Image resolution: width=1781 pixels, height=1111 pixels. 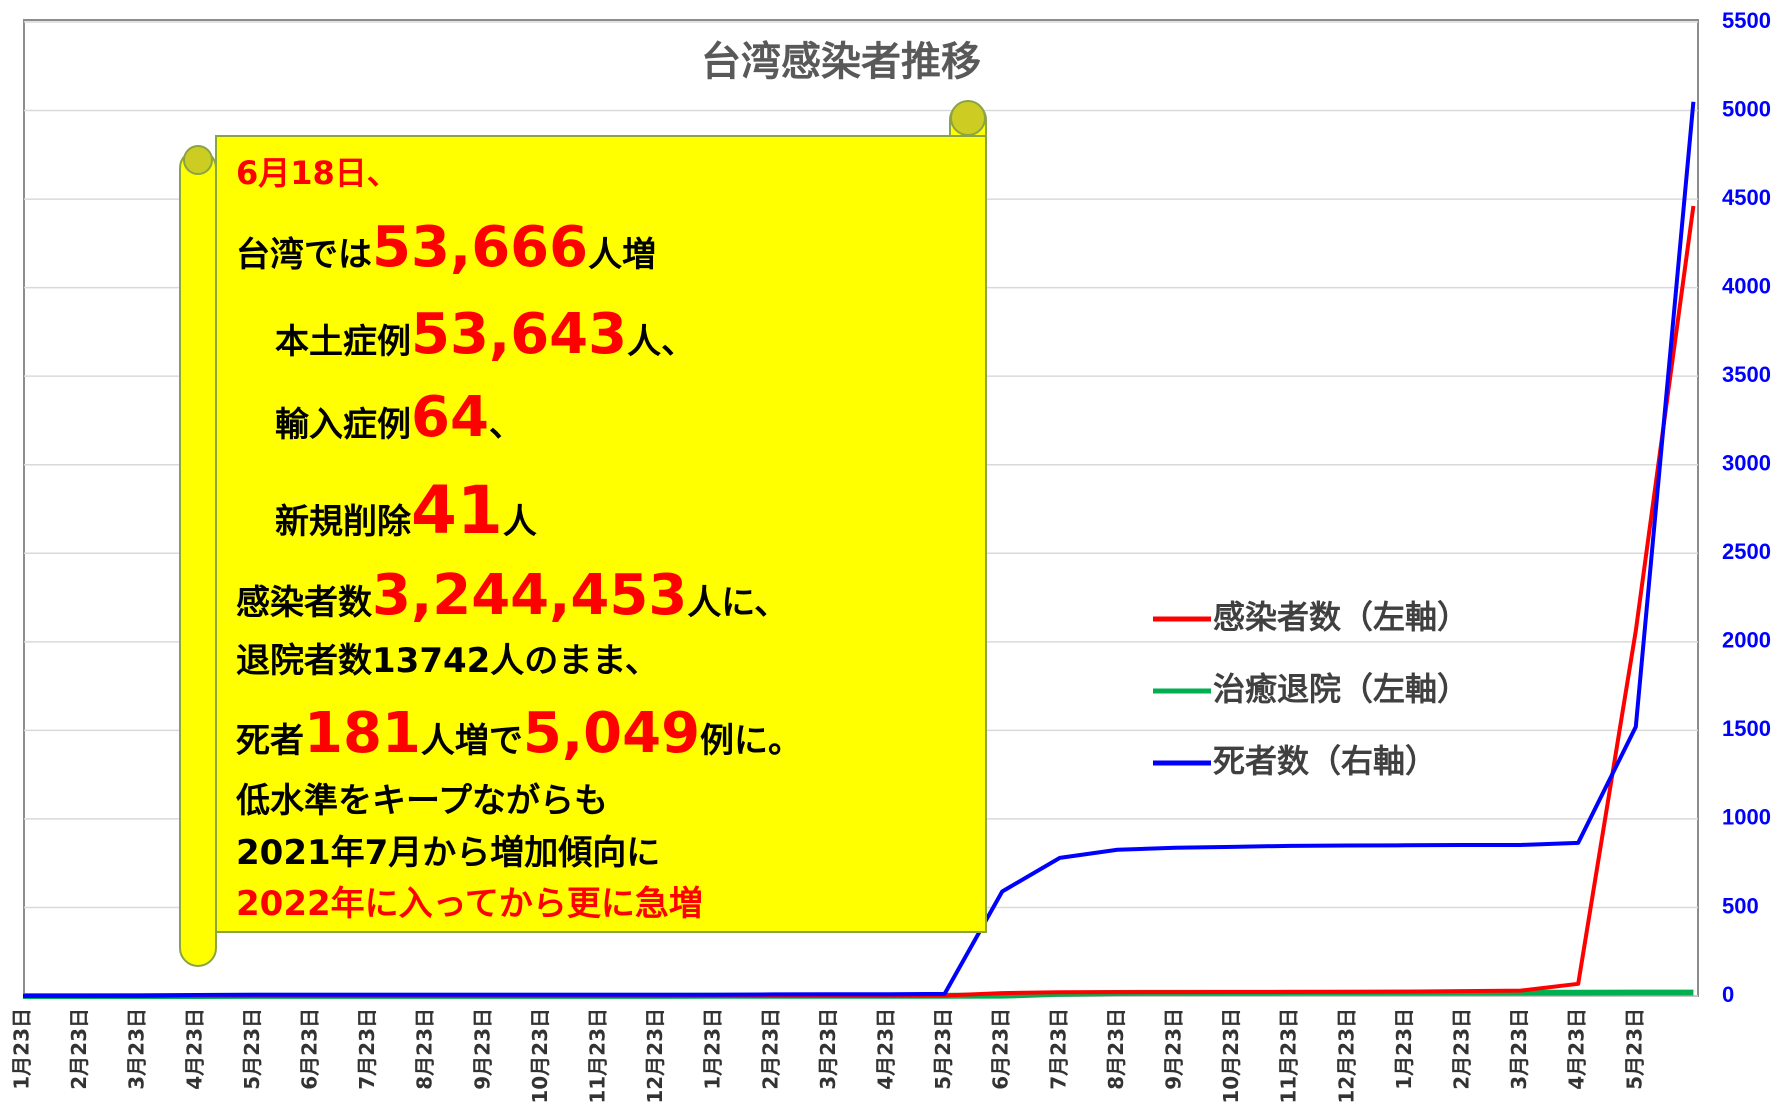 I want to click on annotation-text: 人, so click(x=520, y=522).